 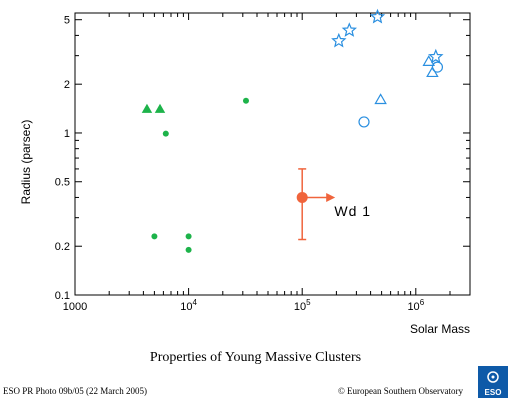 What do you see at coordinates (352, 211) in the screenshot?
I see `point-annotation: Wd 1` at bounding box center [352, 211].